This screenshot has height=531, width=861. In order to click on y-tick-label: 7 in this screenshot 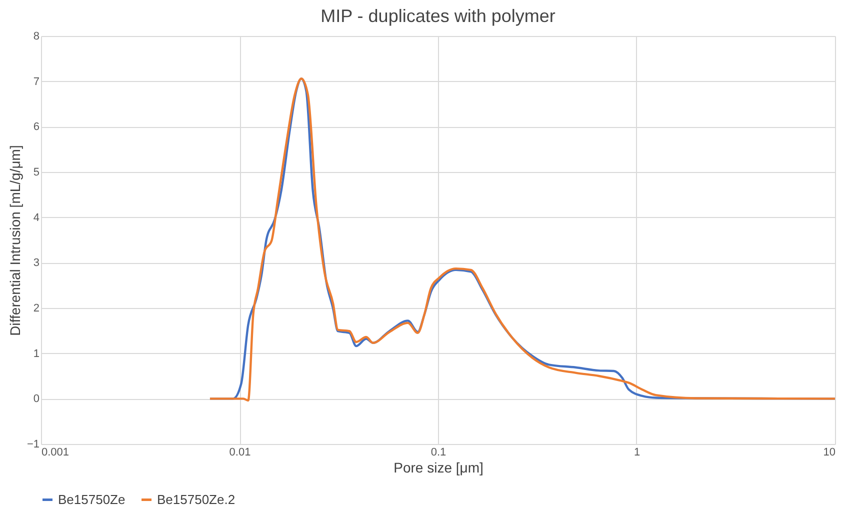, I will do `click(36, 82)`.